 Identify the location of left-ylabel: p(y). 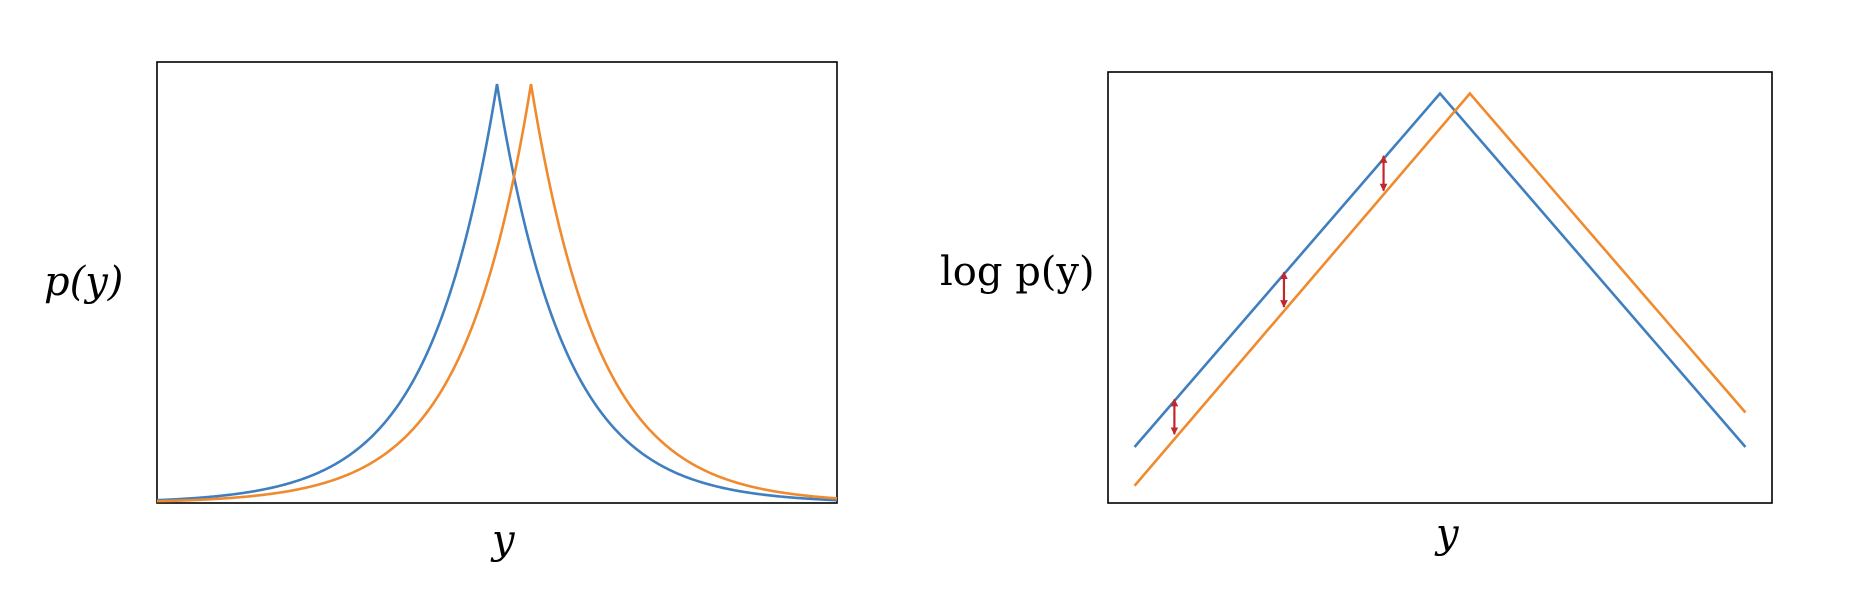
(84, 282).